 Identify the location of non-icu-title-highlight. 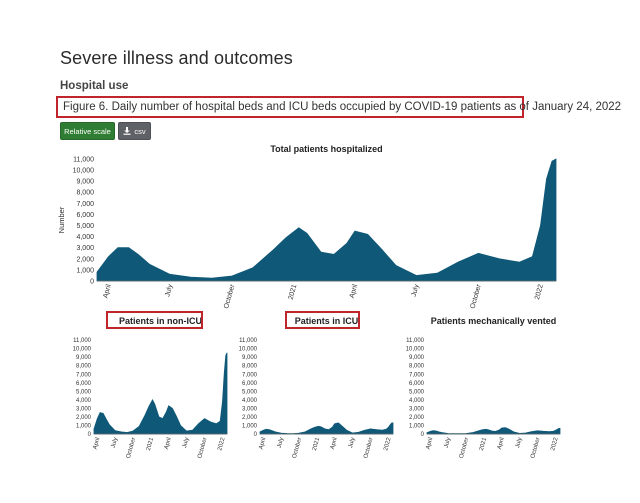
(154, 320).